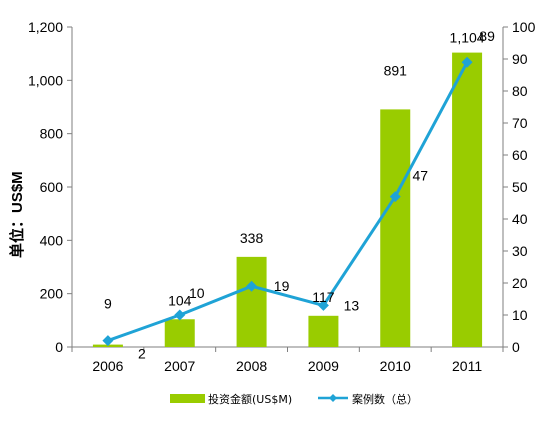 The height and width of the screenshot is (421, 560). Describe the element at coordinates (294, 399) in the screenshot. I see `legend: 投资金额(US$M) 案例数（总）` at that location.